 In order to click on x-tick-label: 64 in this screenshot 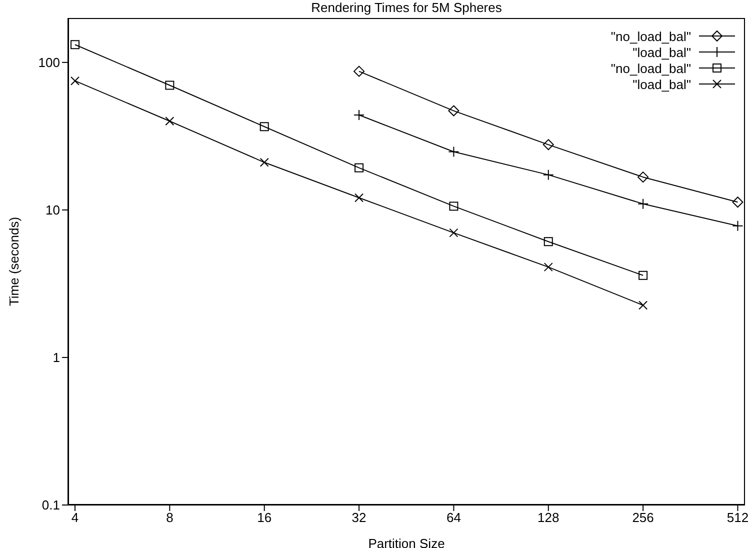, I will do `click(453, 518)`.